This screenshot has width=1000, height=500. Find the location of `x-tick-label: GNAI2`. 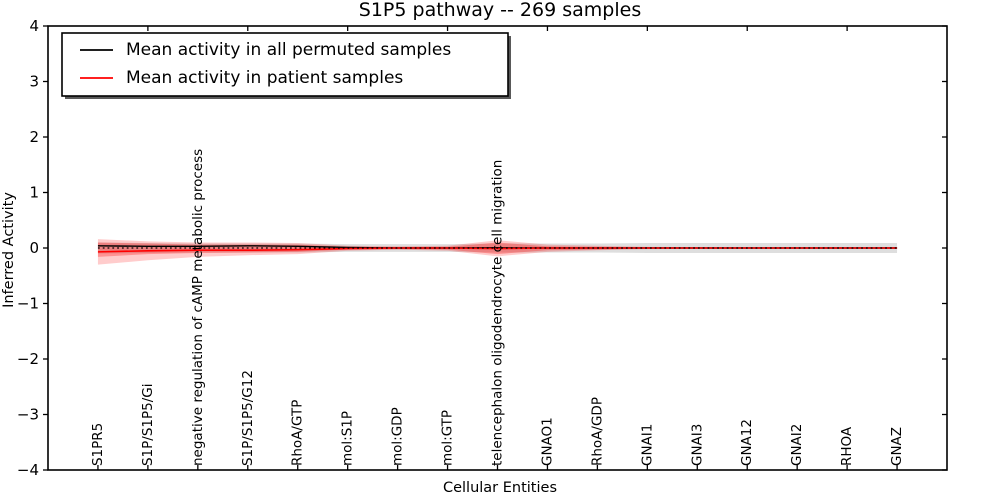

x-tick-label: GNAI2 is located at coordinates (797, 445).